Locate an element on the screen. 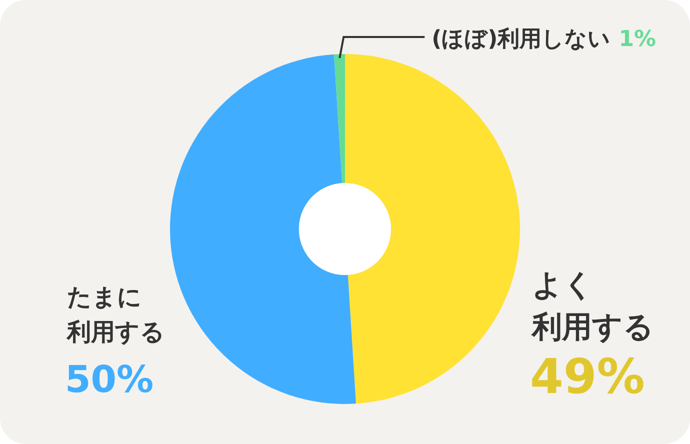  donut-slice is located at coordinates (339, 119).